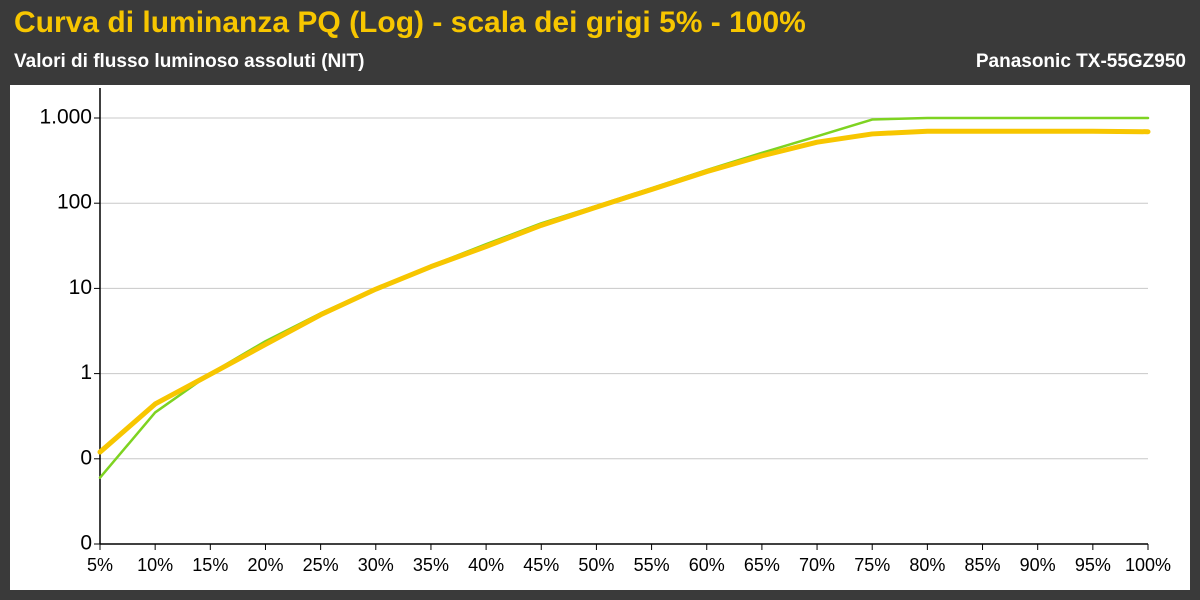 The image size is (1200, 600). I want to click on y-tick-label: 1.000, so click(65, 117).